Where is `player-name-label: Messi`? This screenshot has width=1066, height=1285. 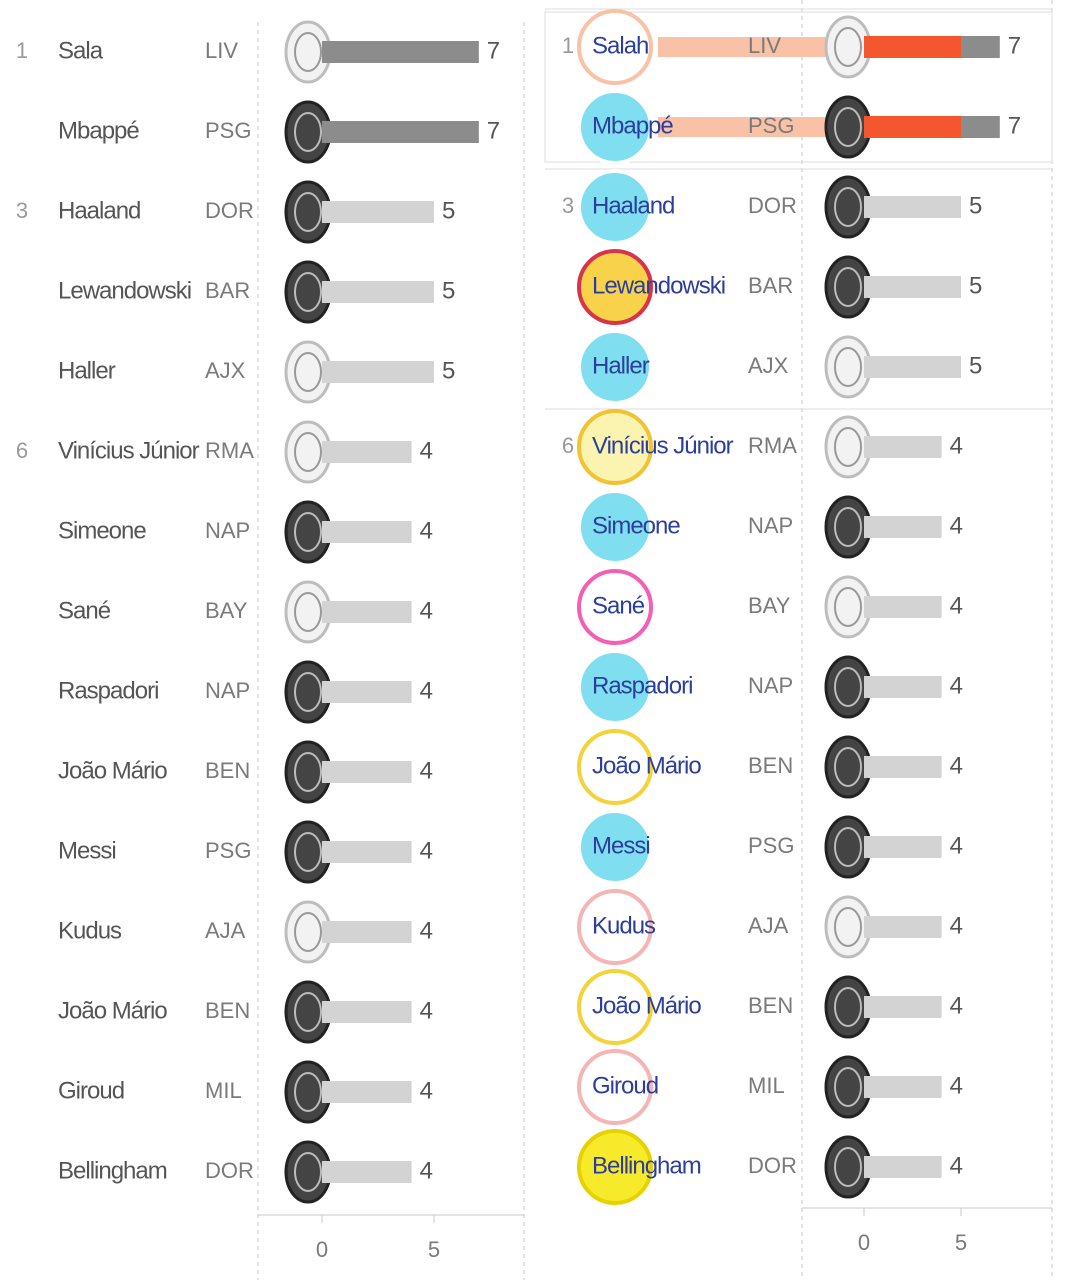
player-name-label: Messi is located at coordinates (621, 845).